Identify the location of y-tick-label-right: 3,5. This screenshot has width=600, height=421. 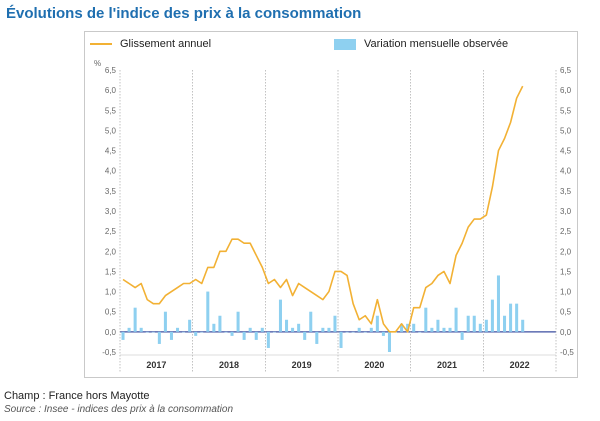
(566, 191).